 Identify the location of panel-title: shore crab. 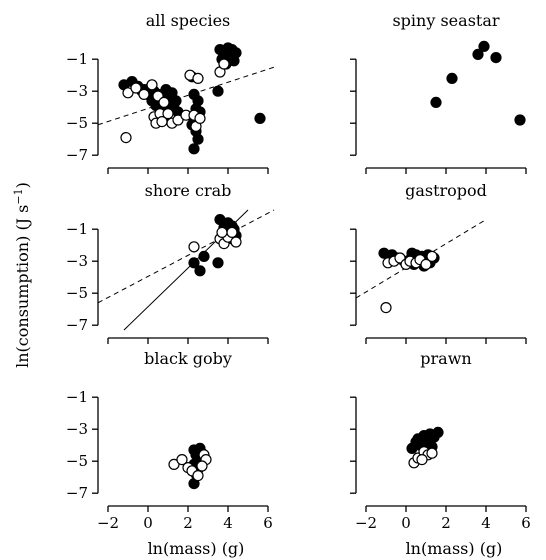
(188, 190).